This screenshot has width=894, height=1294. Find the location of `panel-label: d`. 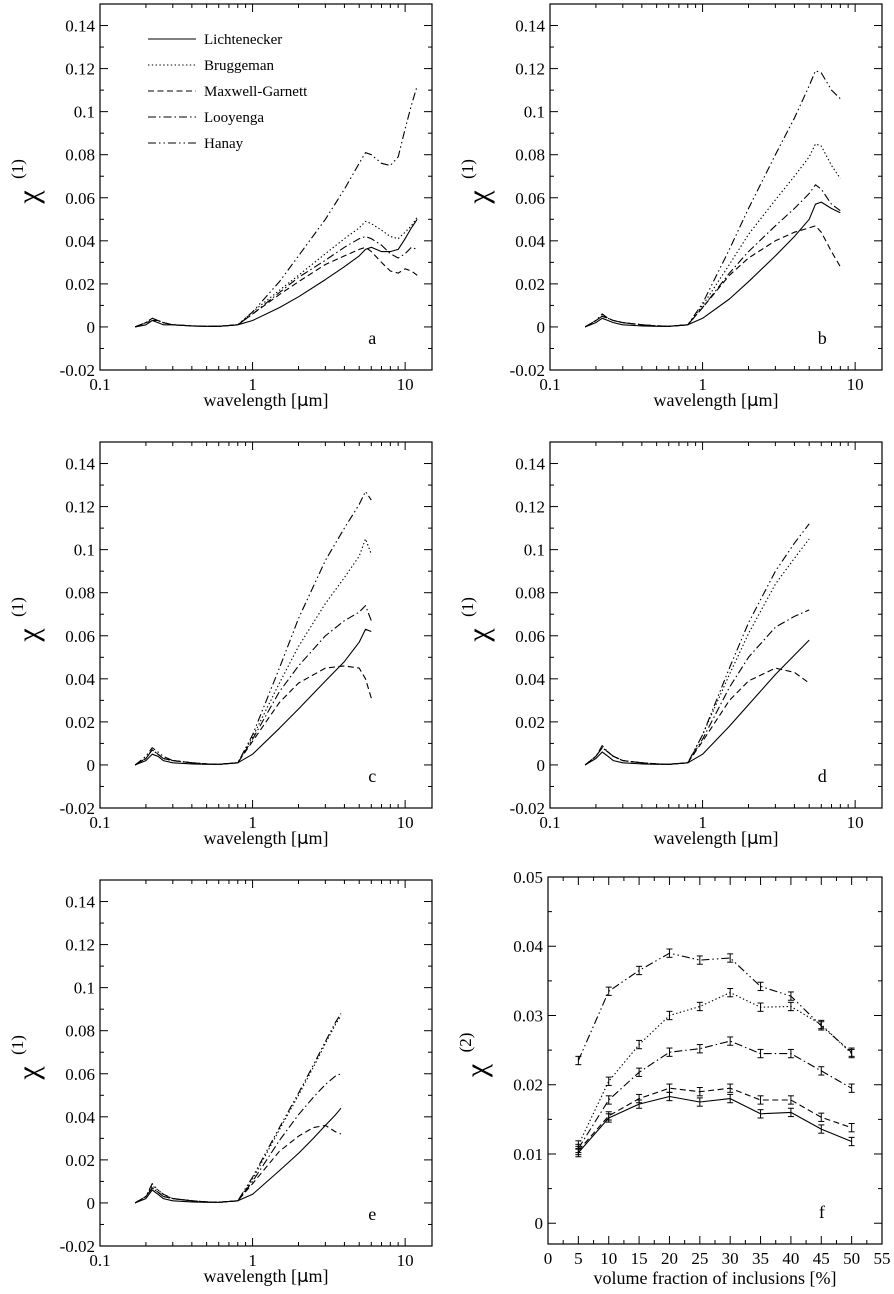

panel-label: d is located at coordinates (822, 776).